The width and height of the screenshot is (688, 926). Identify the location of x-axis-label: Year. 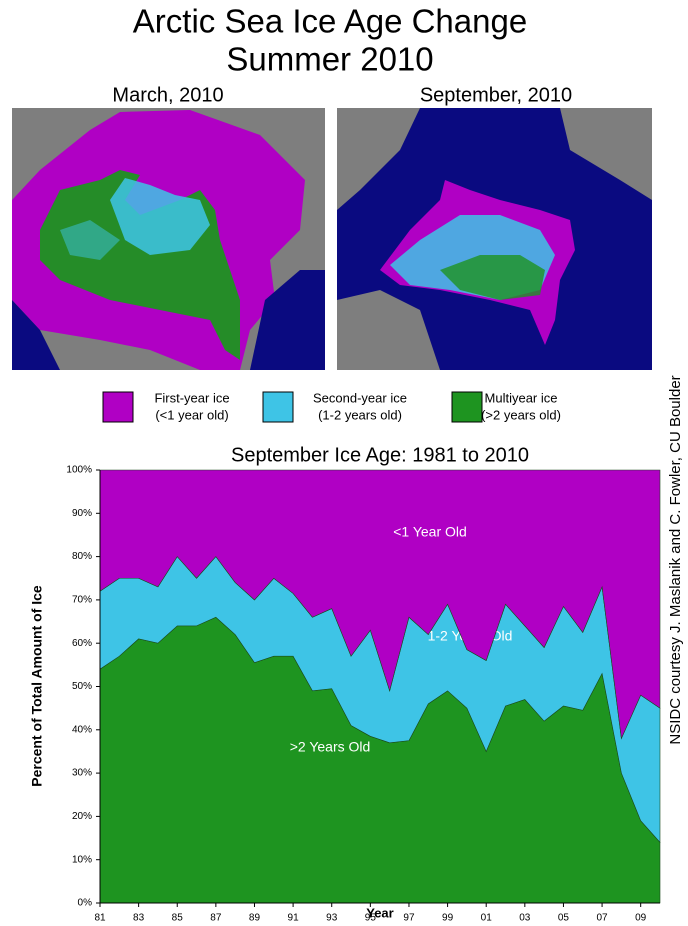
(379, 912).